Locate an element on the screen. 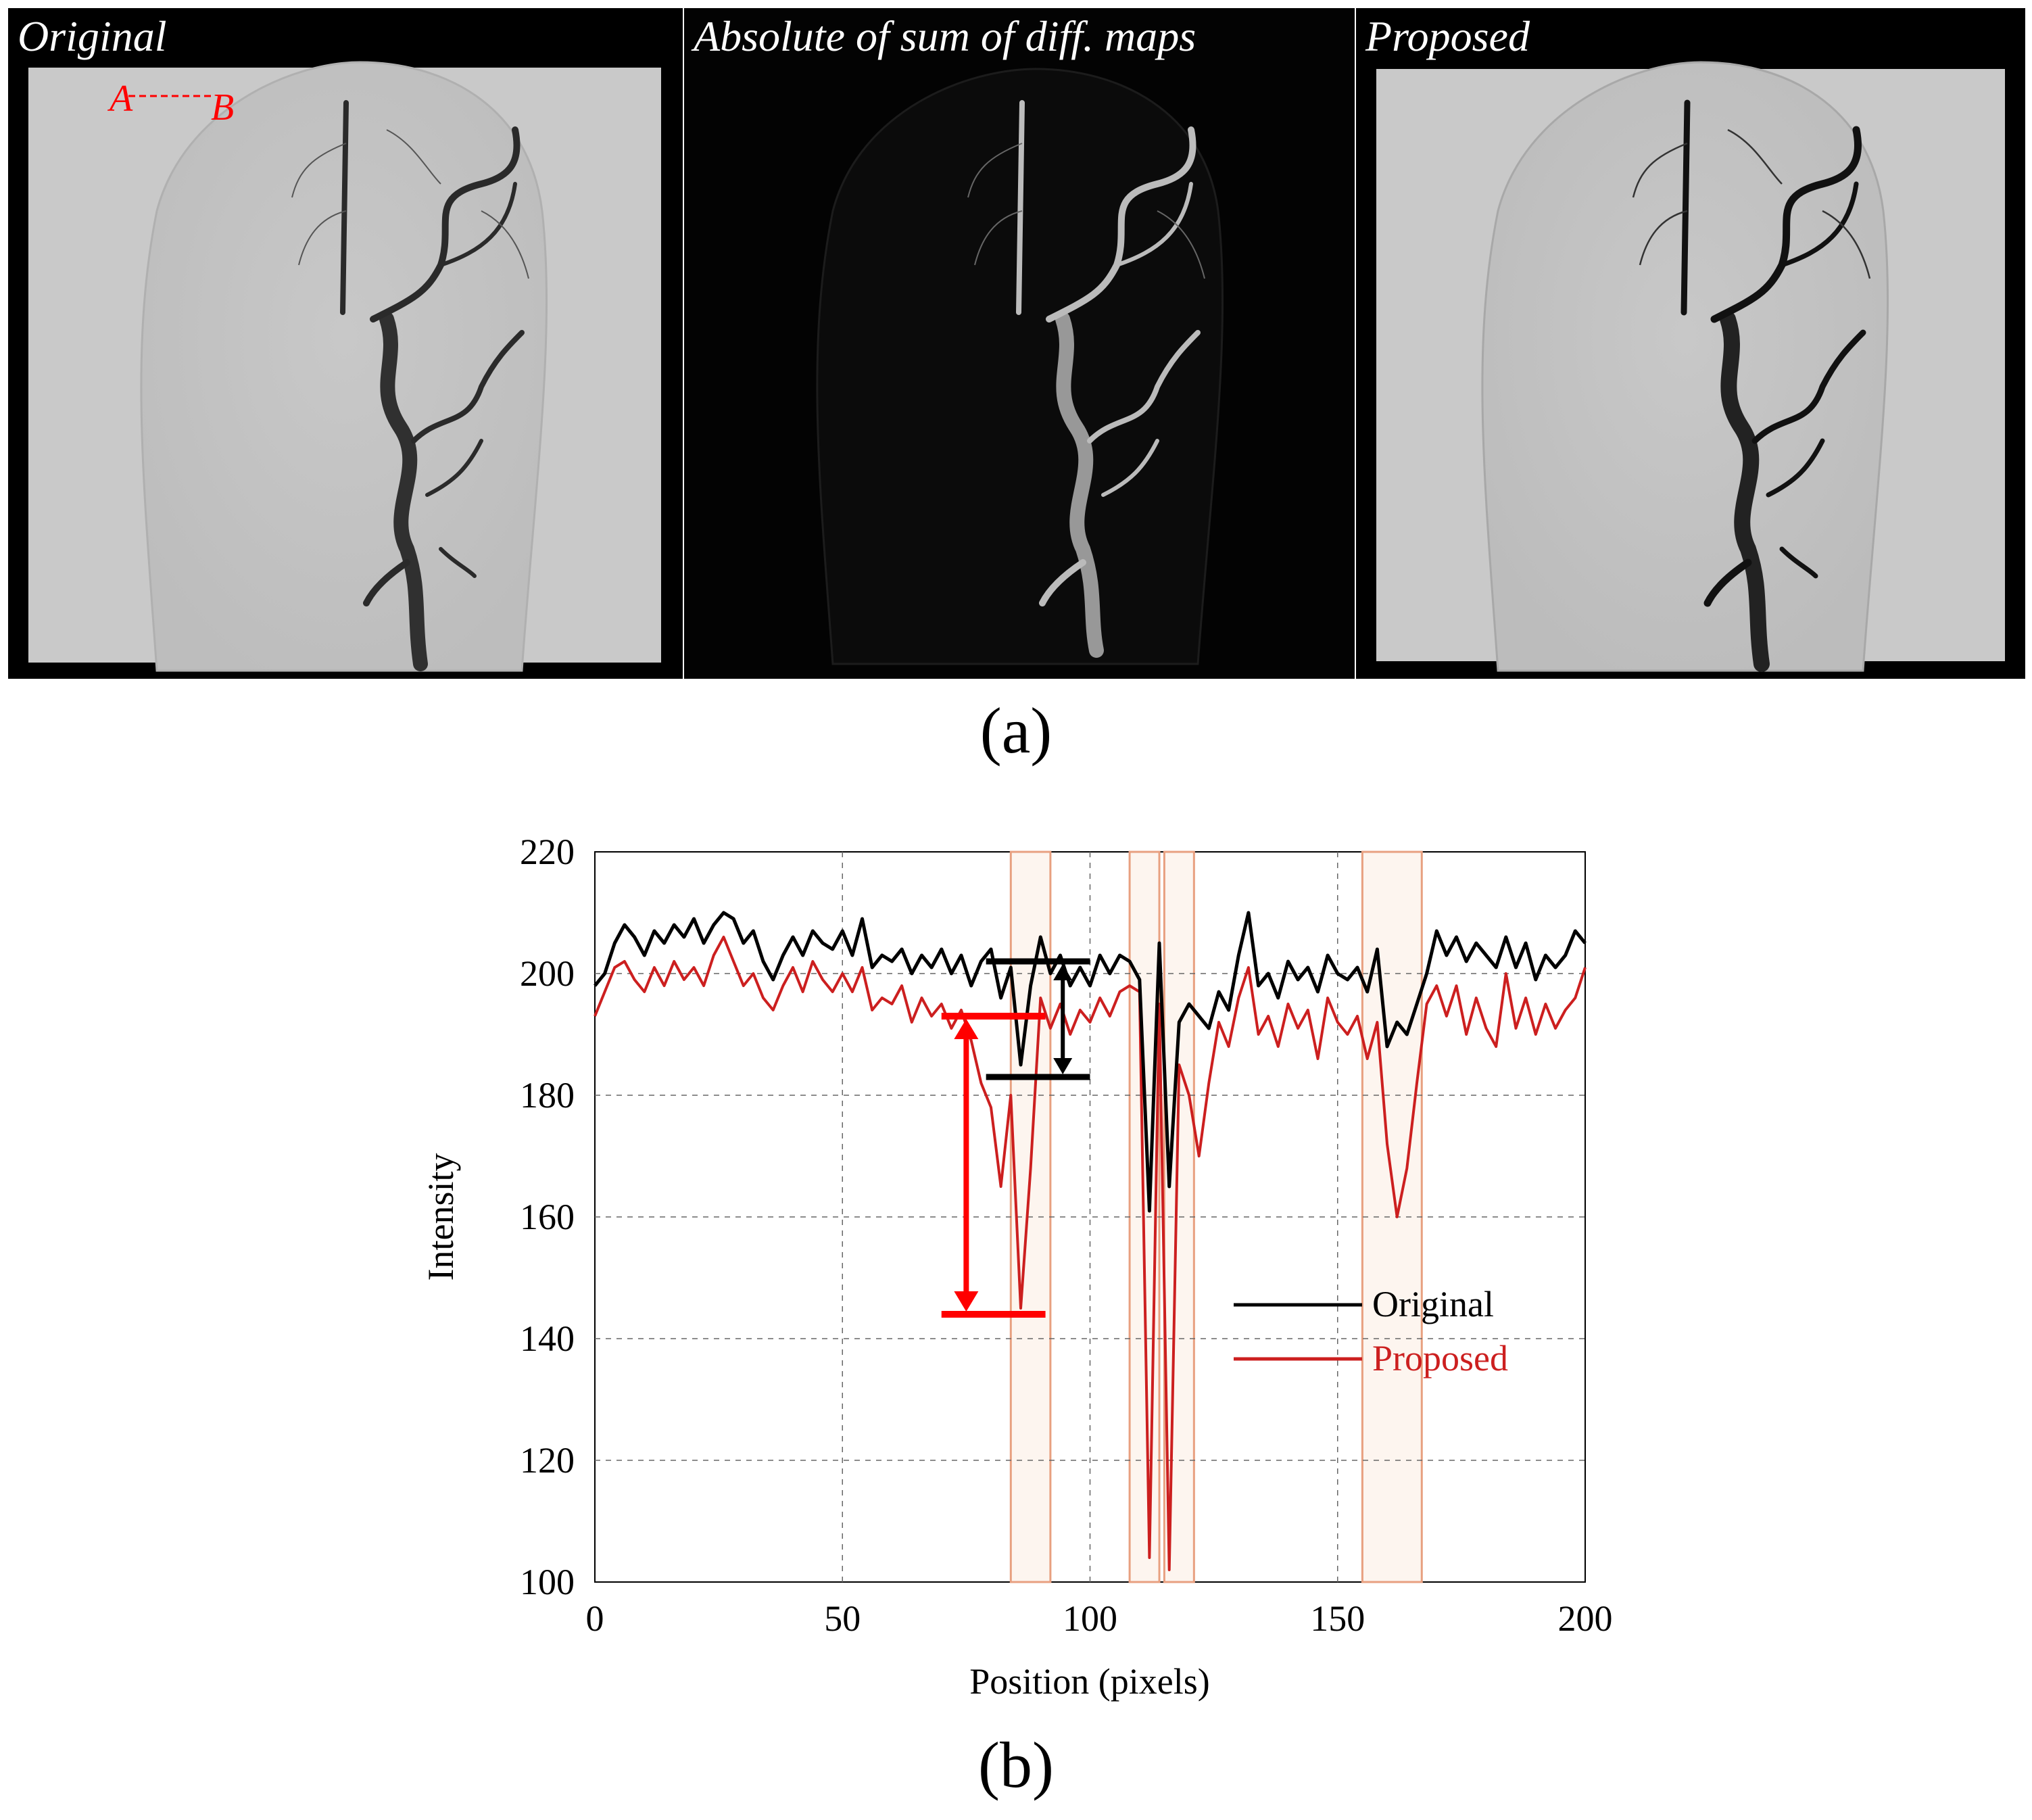  proposed-gap-arrow-head-up is located at coordinates (966, 1029).